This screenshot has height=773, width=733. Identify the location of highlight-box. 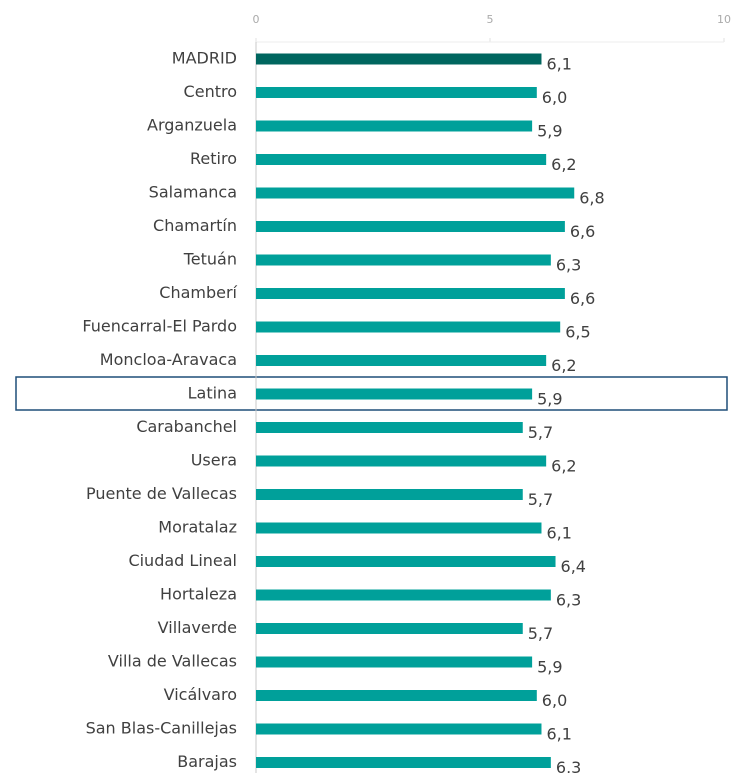
(371, 393).